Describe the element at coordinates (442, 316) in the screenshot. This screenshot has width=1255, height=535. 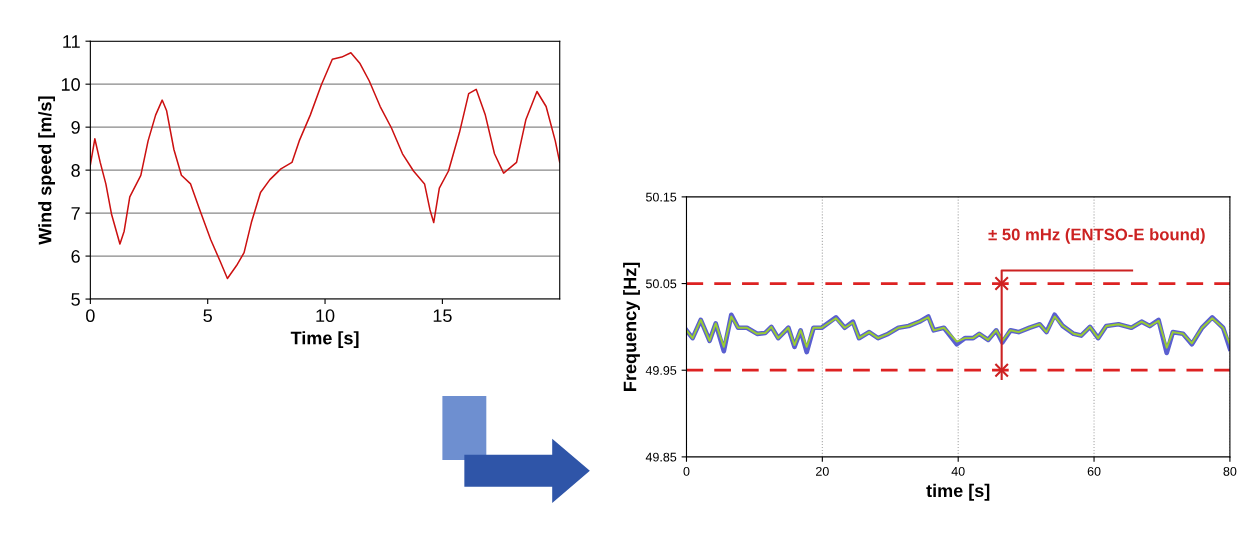
I see `x-tick-label: 15` at that location.